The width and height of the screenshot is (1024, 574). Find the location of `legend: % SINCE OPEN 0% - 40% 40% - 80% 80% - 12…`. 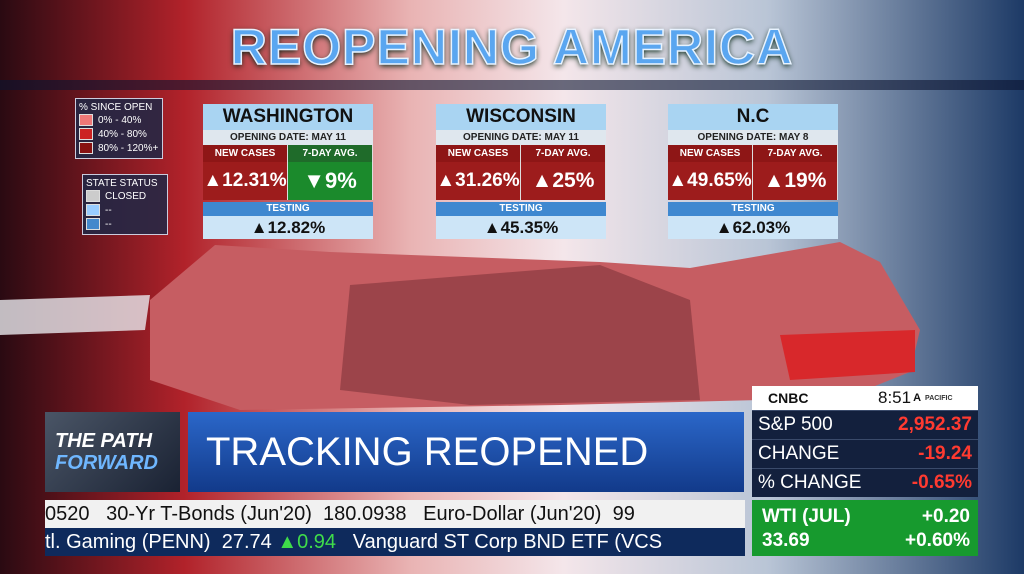

legend: % SINCE OPEN 0% - 40% 40% - 80% 80% - 12… is located at coordinates (119, 128).